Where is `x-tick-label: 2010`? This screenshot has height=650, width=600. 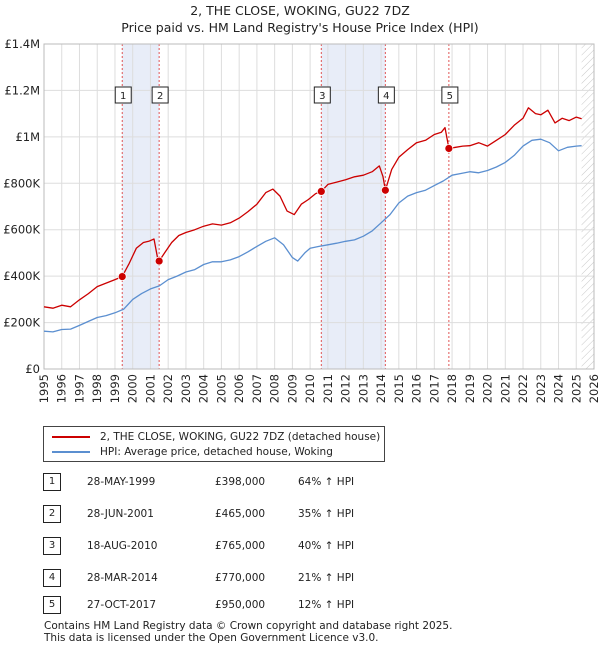 x-tick-label: 2010 is located at coordinates (310, 388).